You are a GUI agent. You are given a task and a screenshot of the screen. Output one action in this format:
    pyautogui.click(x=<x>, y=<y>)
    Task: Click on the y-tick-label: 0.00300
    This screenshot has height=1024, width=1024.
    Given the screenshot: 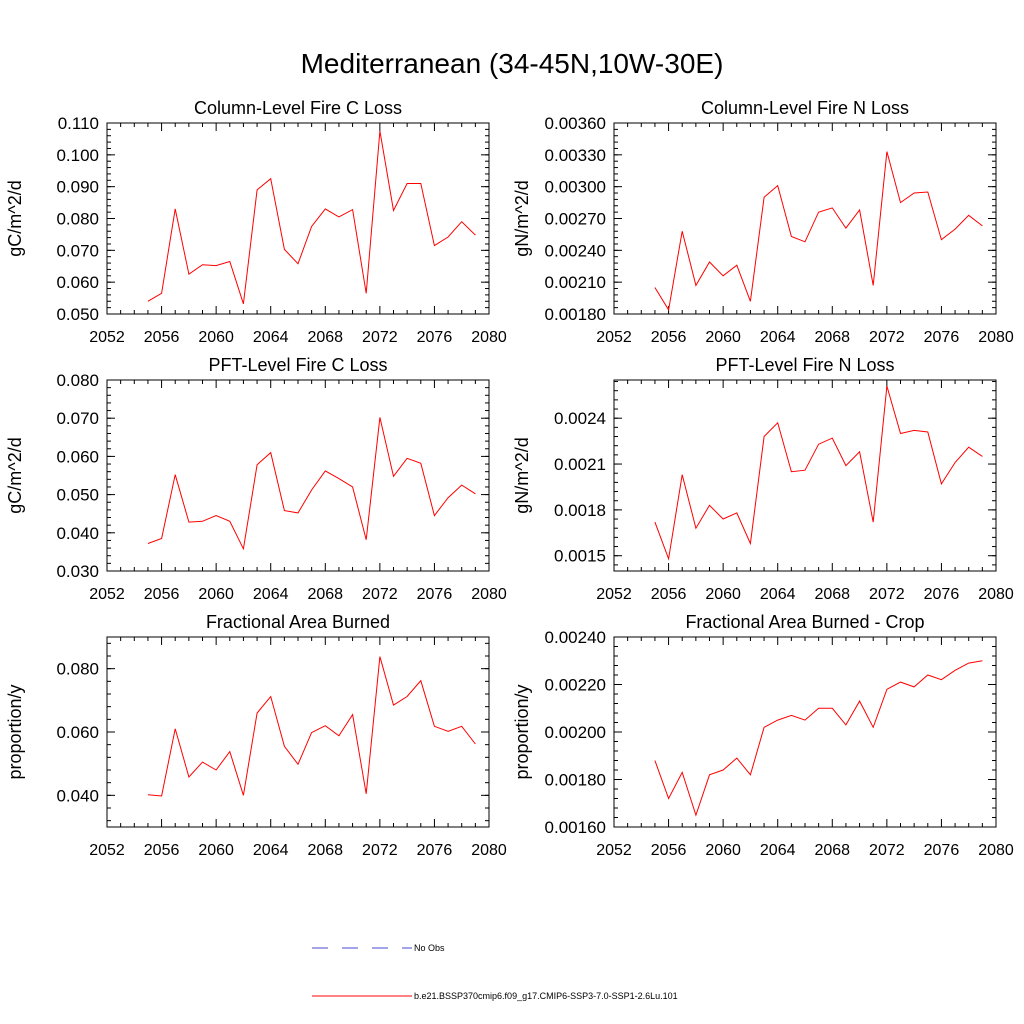 What is the action you would take?
    pyautogui.click(x=575, y=187)
    